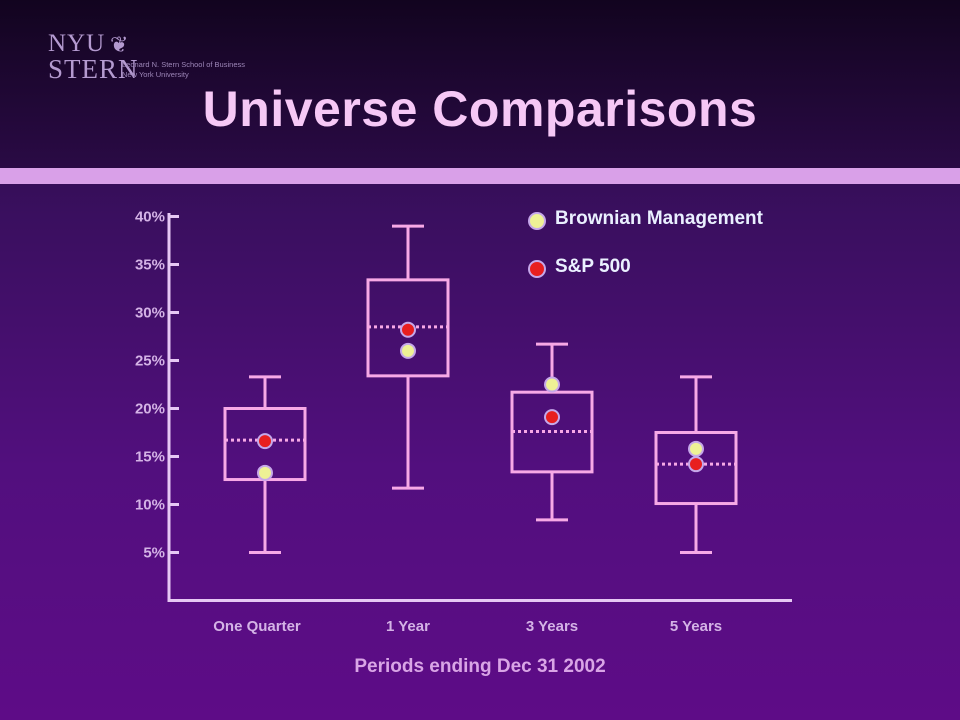 The width and height of the screenshot is (960, 720). I want to click on y-tick-label: 10%, so click(150, 505).